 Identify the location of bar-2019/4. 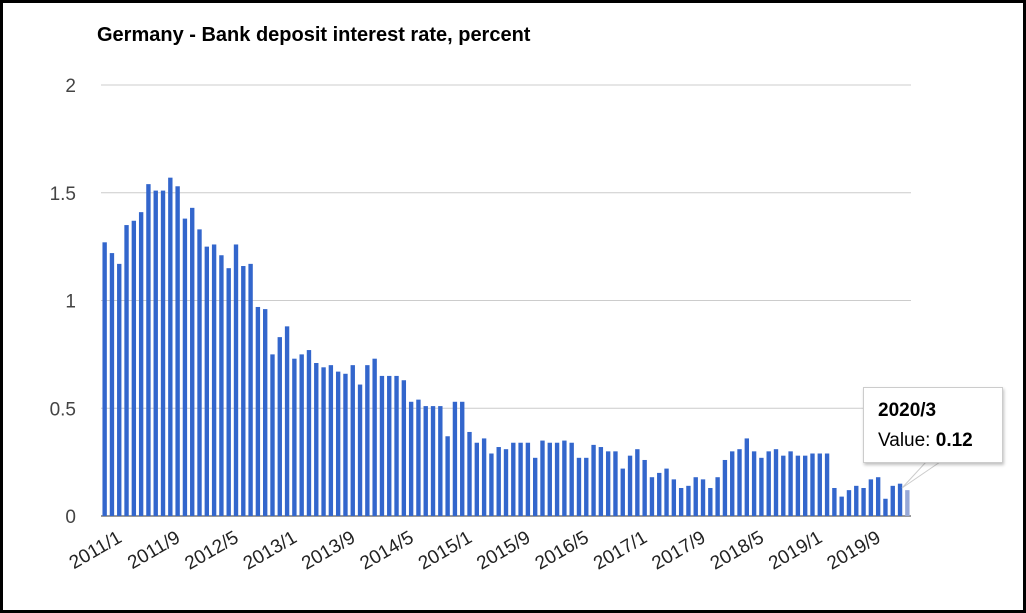
(827, 485).